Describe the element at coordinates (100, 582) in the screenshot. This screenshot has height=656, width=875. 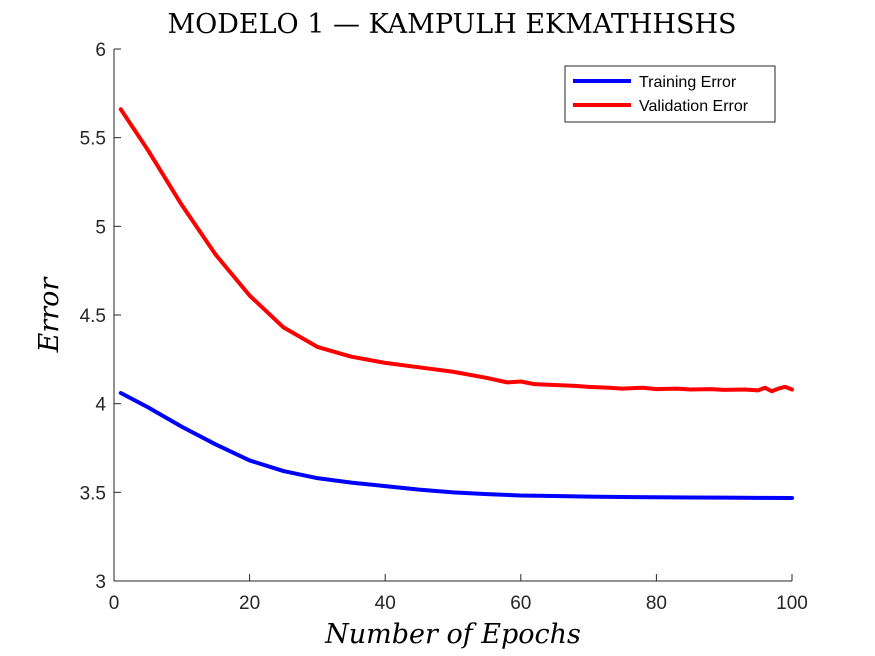
I see `y-tick-label: 3` at that location.